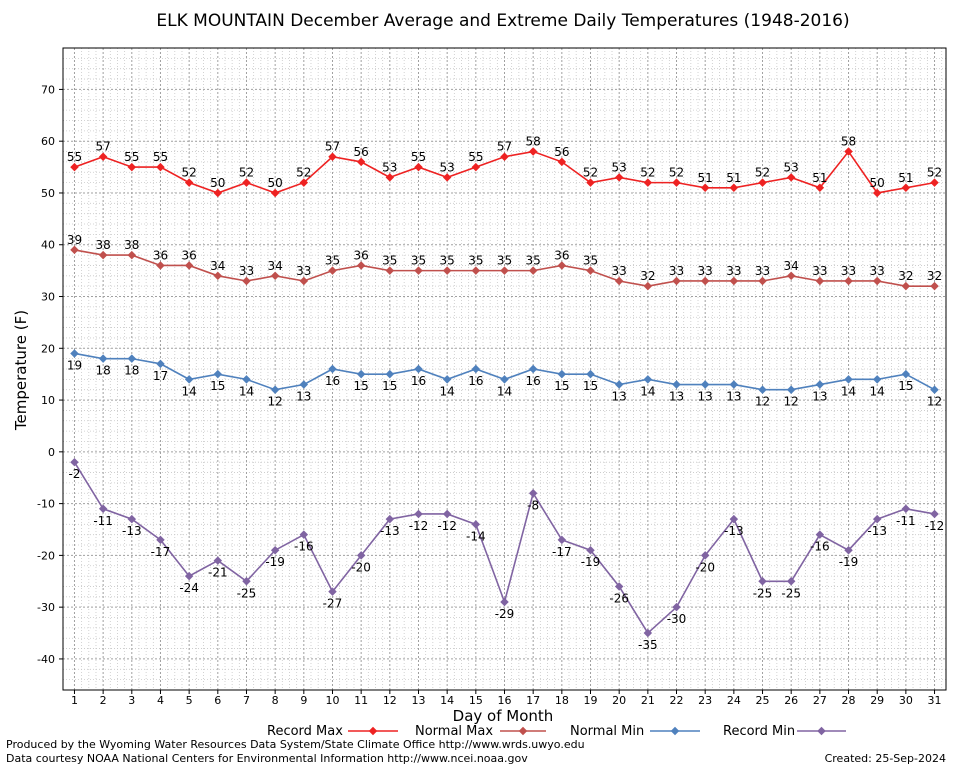 This screenshot has height=768, width=954. Describe the element at coordinates (303, 700) in the screenshot. I see `x-tick-label: 9` at that location.